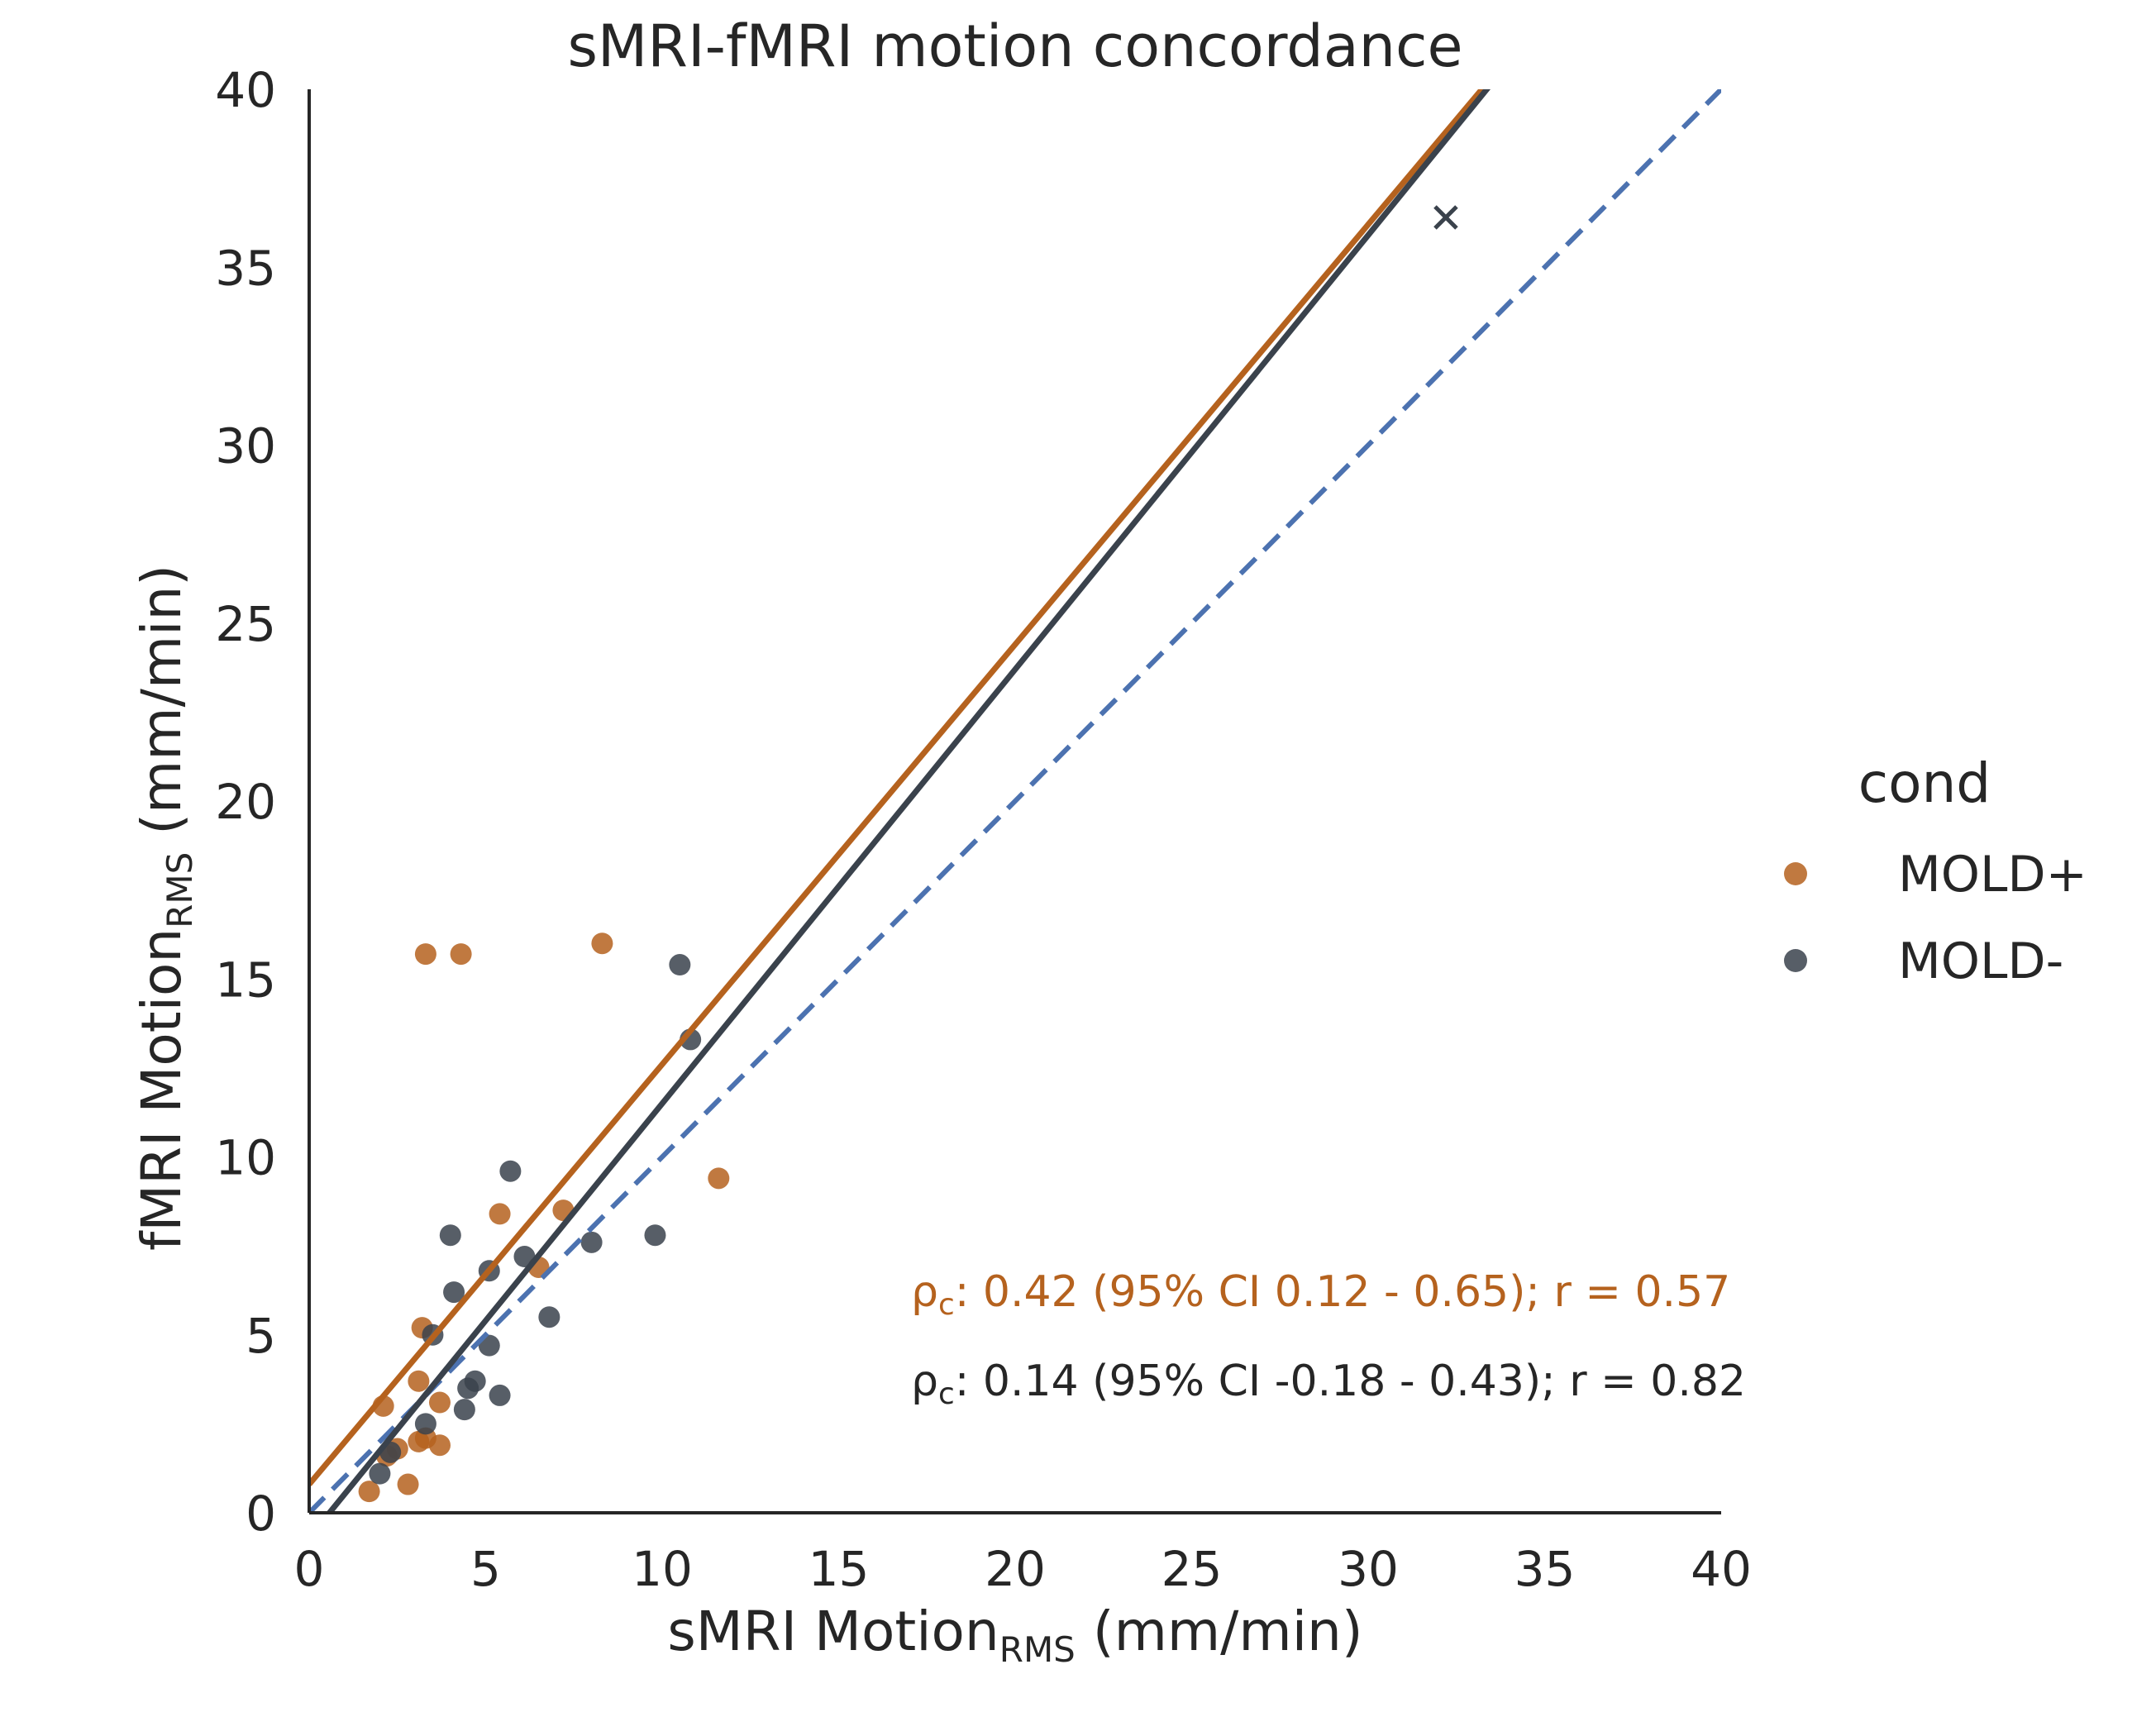 The width and height of the screenshot is (2156, 1736). I want to click on x-tick-label: 40, so click(1721, 1569).